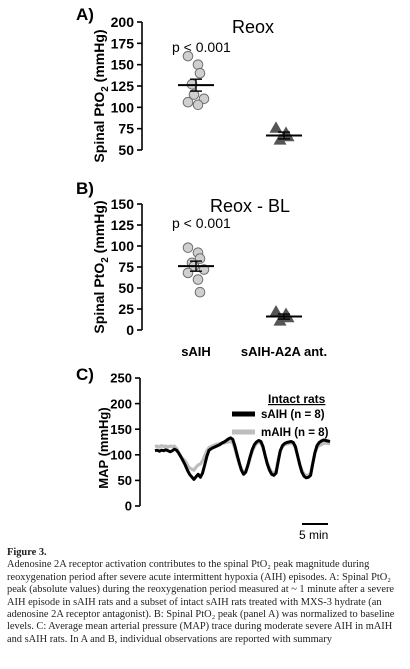  I want to click on legend-entry-sAIH: sAIH (n = 8), so click(293, 415).